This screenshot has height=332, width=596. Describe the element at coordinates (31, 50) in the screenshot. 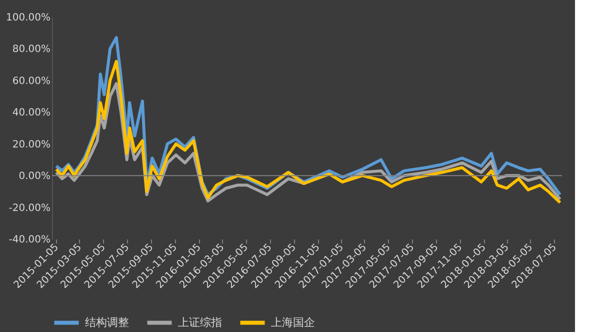

I see `y-tick-label: 80.00%` at that location.